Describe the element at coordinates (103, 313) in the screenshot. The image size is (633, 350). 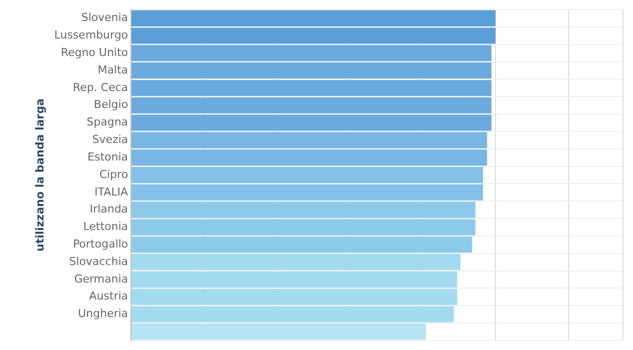
I see `y-tick-label: Ungheria` at that location.